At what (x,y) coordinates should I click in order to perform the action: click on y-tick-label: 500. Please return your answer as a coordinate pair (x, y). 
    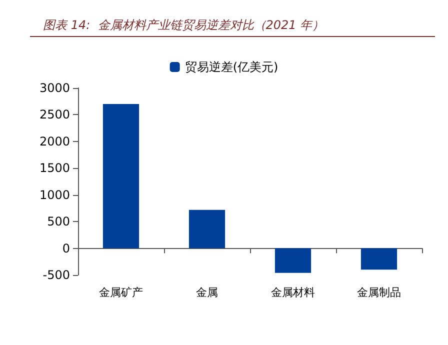
    Looking at the image, I should click on (58, 221).